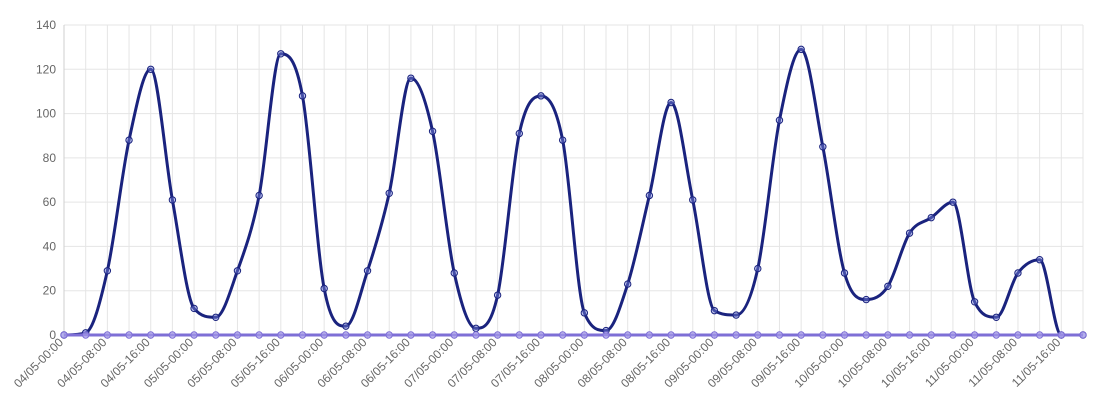 The width and height of the screenshot is (1097, 419). Describe the element at coordinates (46, 114) in the screenshot. I see `y-tick-label: 100` at that location.